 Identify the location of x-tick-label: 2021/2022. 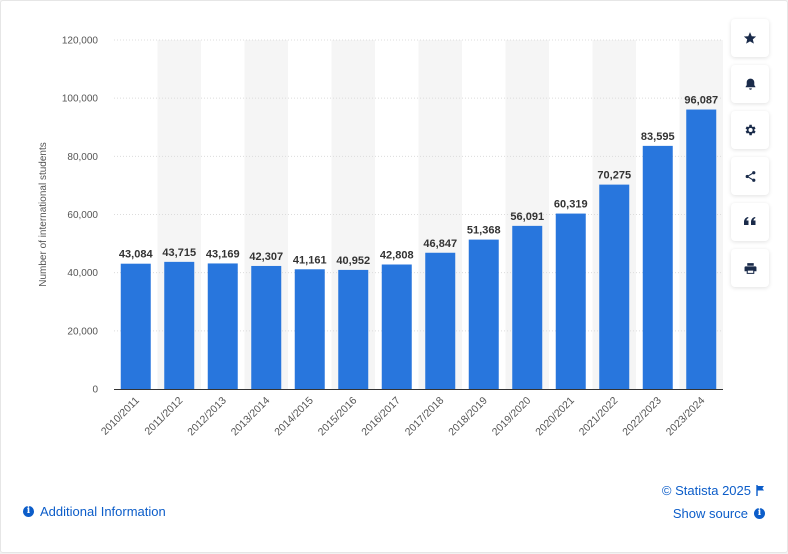
(599, 417).